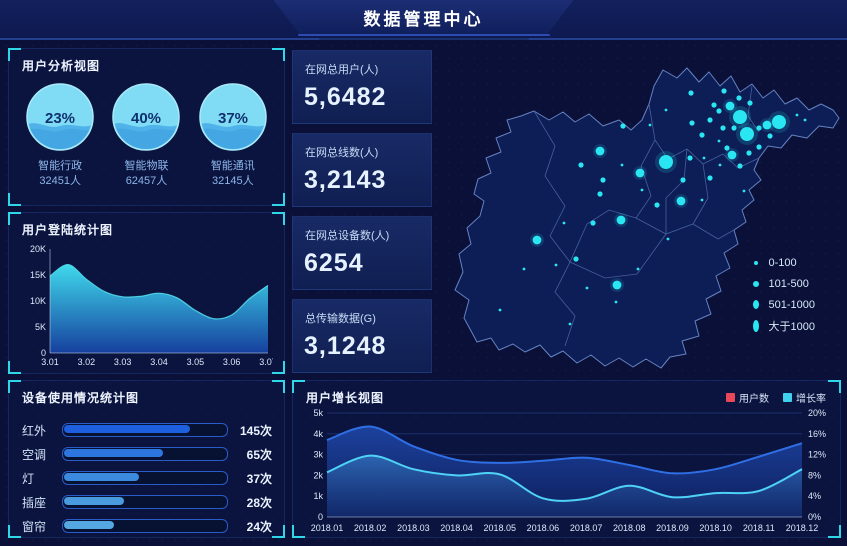 The width and height of the screenshot is (847, 546). What do you see at coordinates (259, 478) in the screenshot?
I see `usage-count: 37次` at bounding box center [259, 478].